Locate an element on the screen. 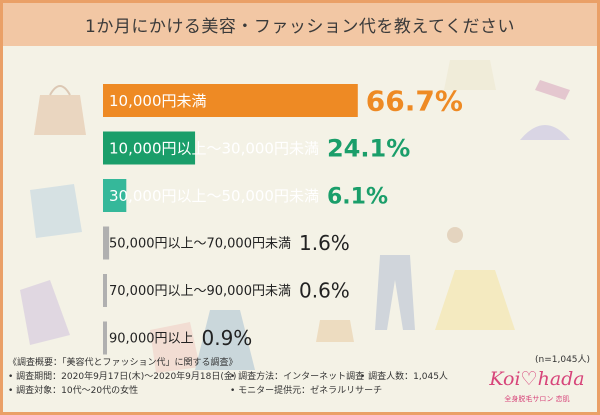  shirt-icon is located at coordinates (175, 347).